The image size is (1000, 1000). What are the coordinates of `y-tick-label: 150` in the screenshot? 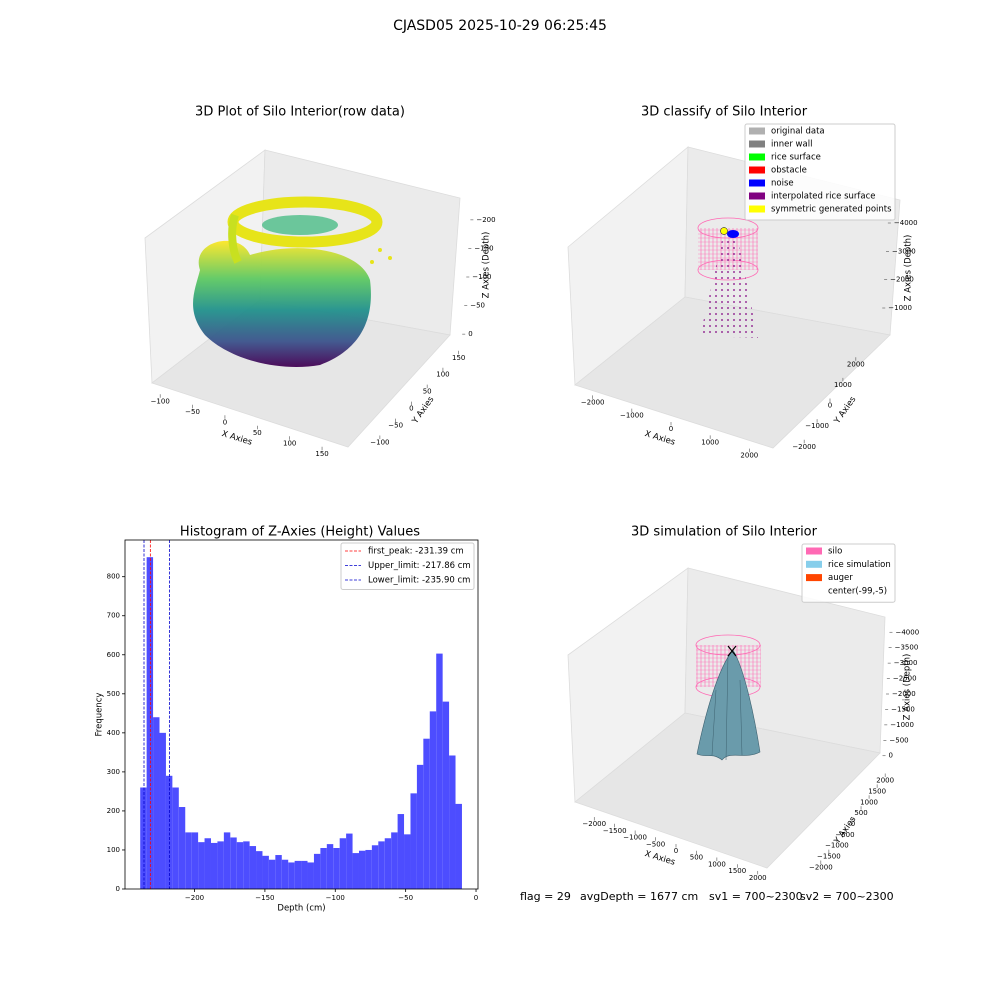 It's located at (458, 358).